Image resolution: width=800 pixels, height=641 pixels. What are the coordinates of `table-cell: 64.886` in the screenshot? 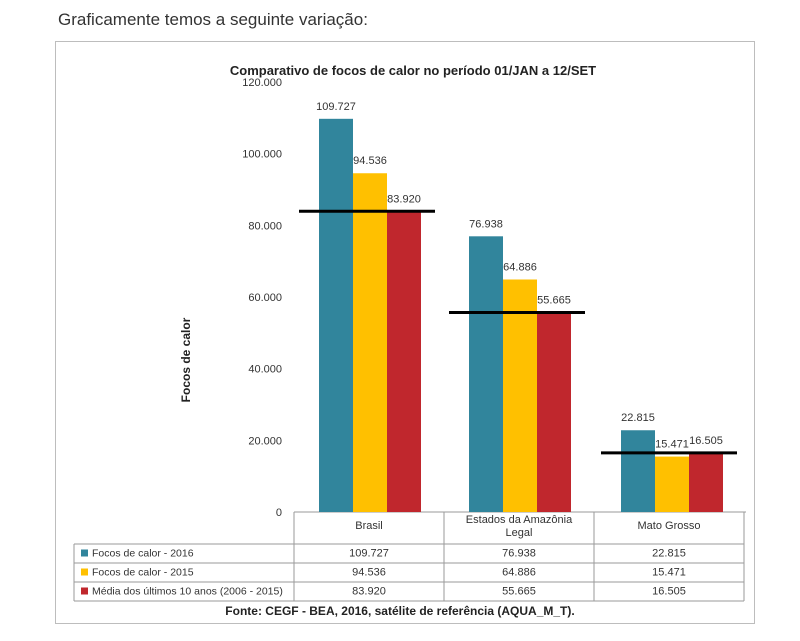 It's located at (519, 573).